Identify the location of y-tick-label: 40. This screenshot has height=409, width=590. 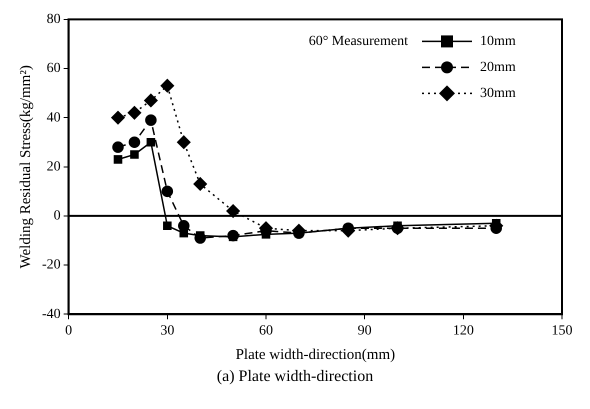
(53, 118).